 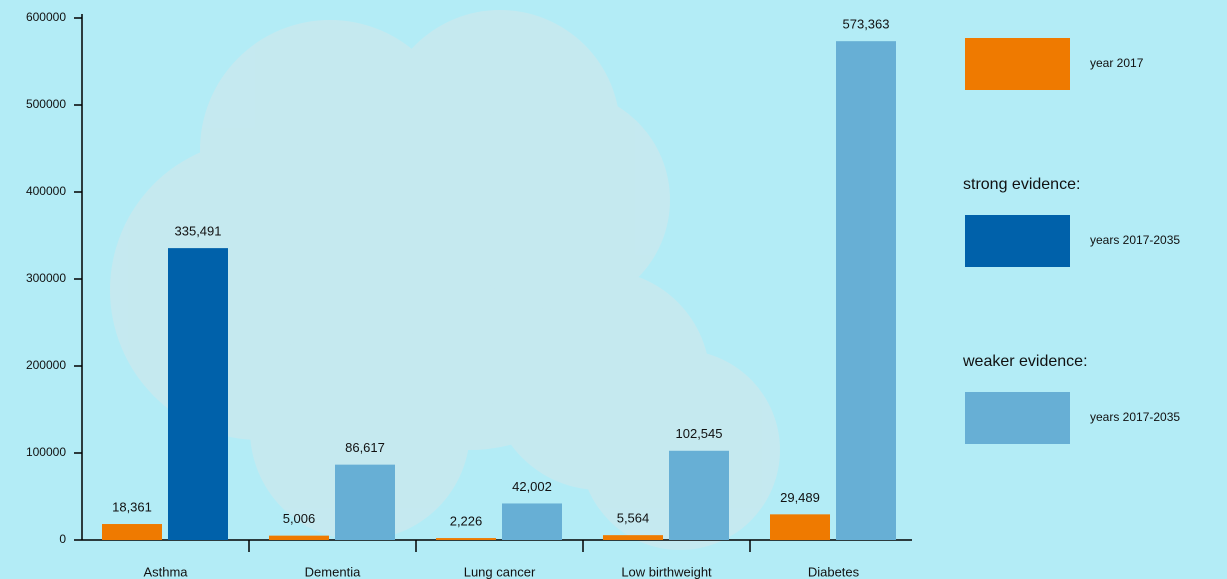 I want to click on legend-heading: weaker evidence:, so click(x=1025, y=361).